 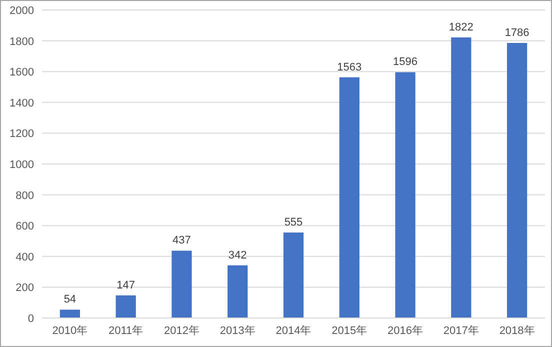 I want to click on x-tick-label: 2017年, so click(x=461, y=331).